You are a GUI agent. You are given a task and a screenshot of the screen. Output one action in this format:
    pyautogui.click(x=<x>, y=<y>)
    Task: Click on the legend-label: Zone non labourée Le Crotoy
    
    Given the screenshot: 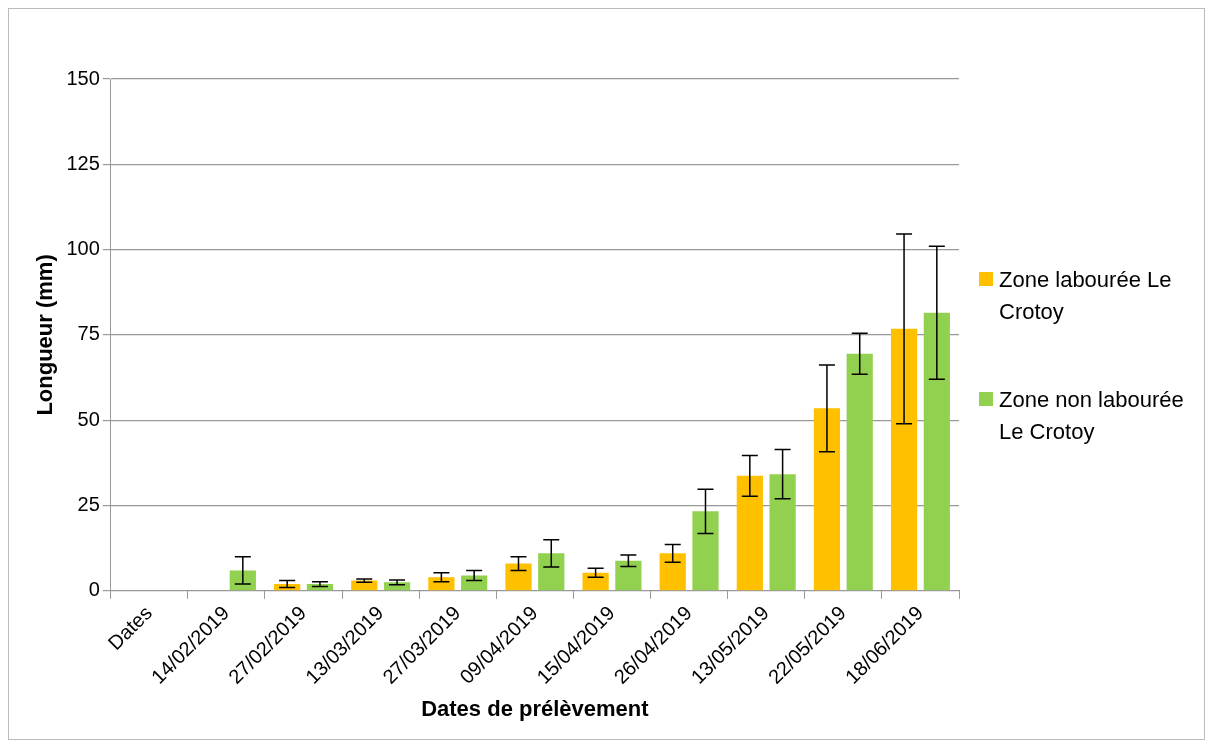 What is the action you would take?
    pyautogui.click(x=1092, y=416)
    